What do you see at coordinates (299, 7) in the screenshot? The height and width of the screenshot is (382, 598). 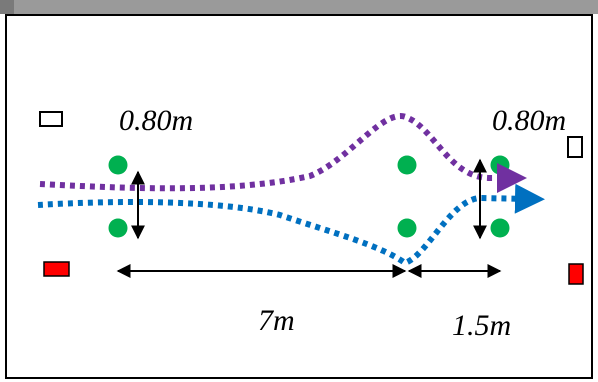 I see `top-band` at bounding box center [299, 7].